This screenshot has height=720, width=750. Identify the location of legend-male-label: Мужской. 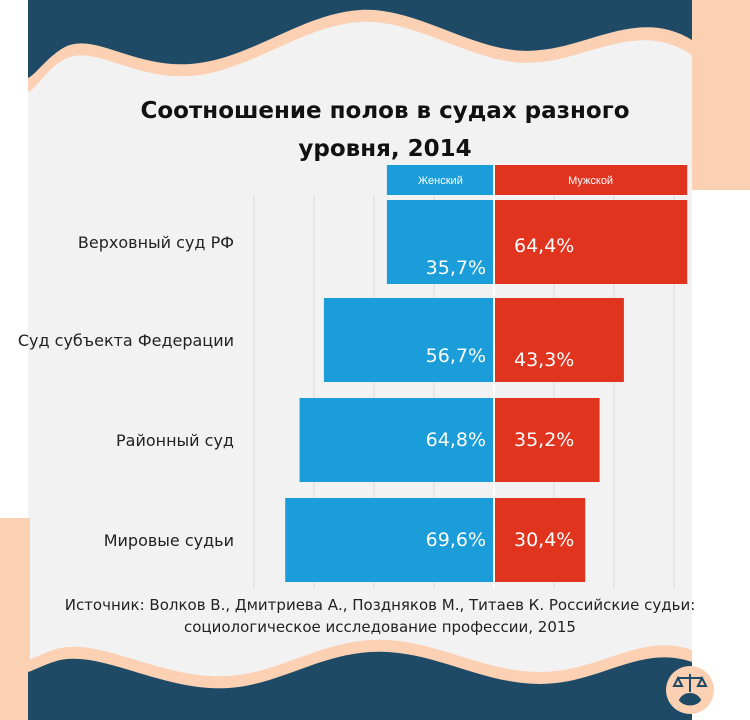
(590, 181).